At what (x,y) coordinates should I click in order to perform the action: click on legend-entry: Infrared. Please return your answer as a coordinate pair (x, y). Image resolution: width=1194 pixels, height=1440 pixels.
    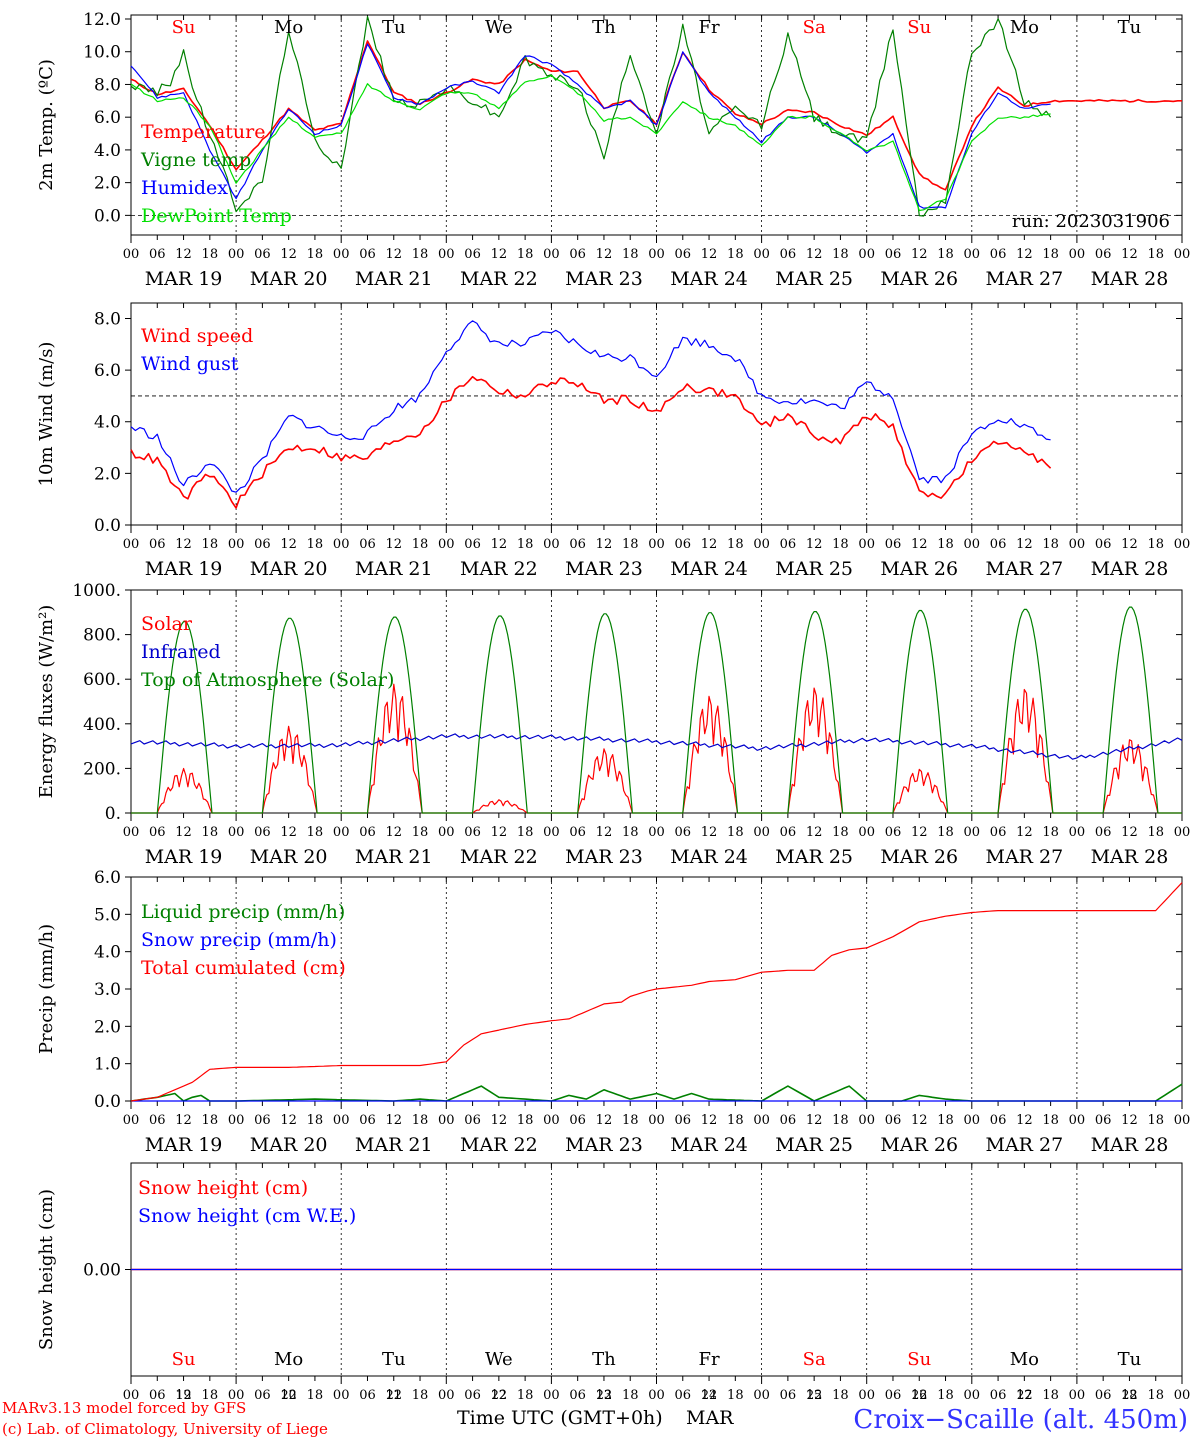
    Looking at the image, I should click on (181, 652).